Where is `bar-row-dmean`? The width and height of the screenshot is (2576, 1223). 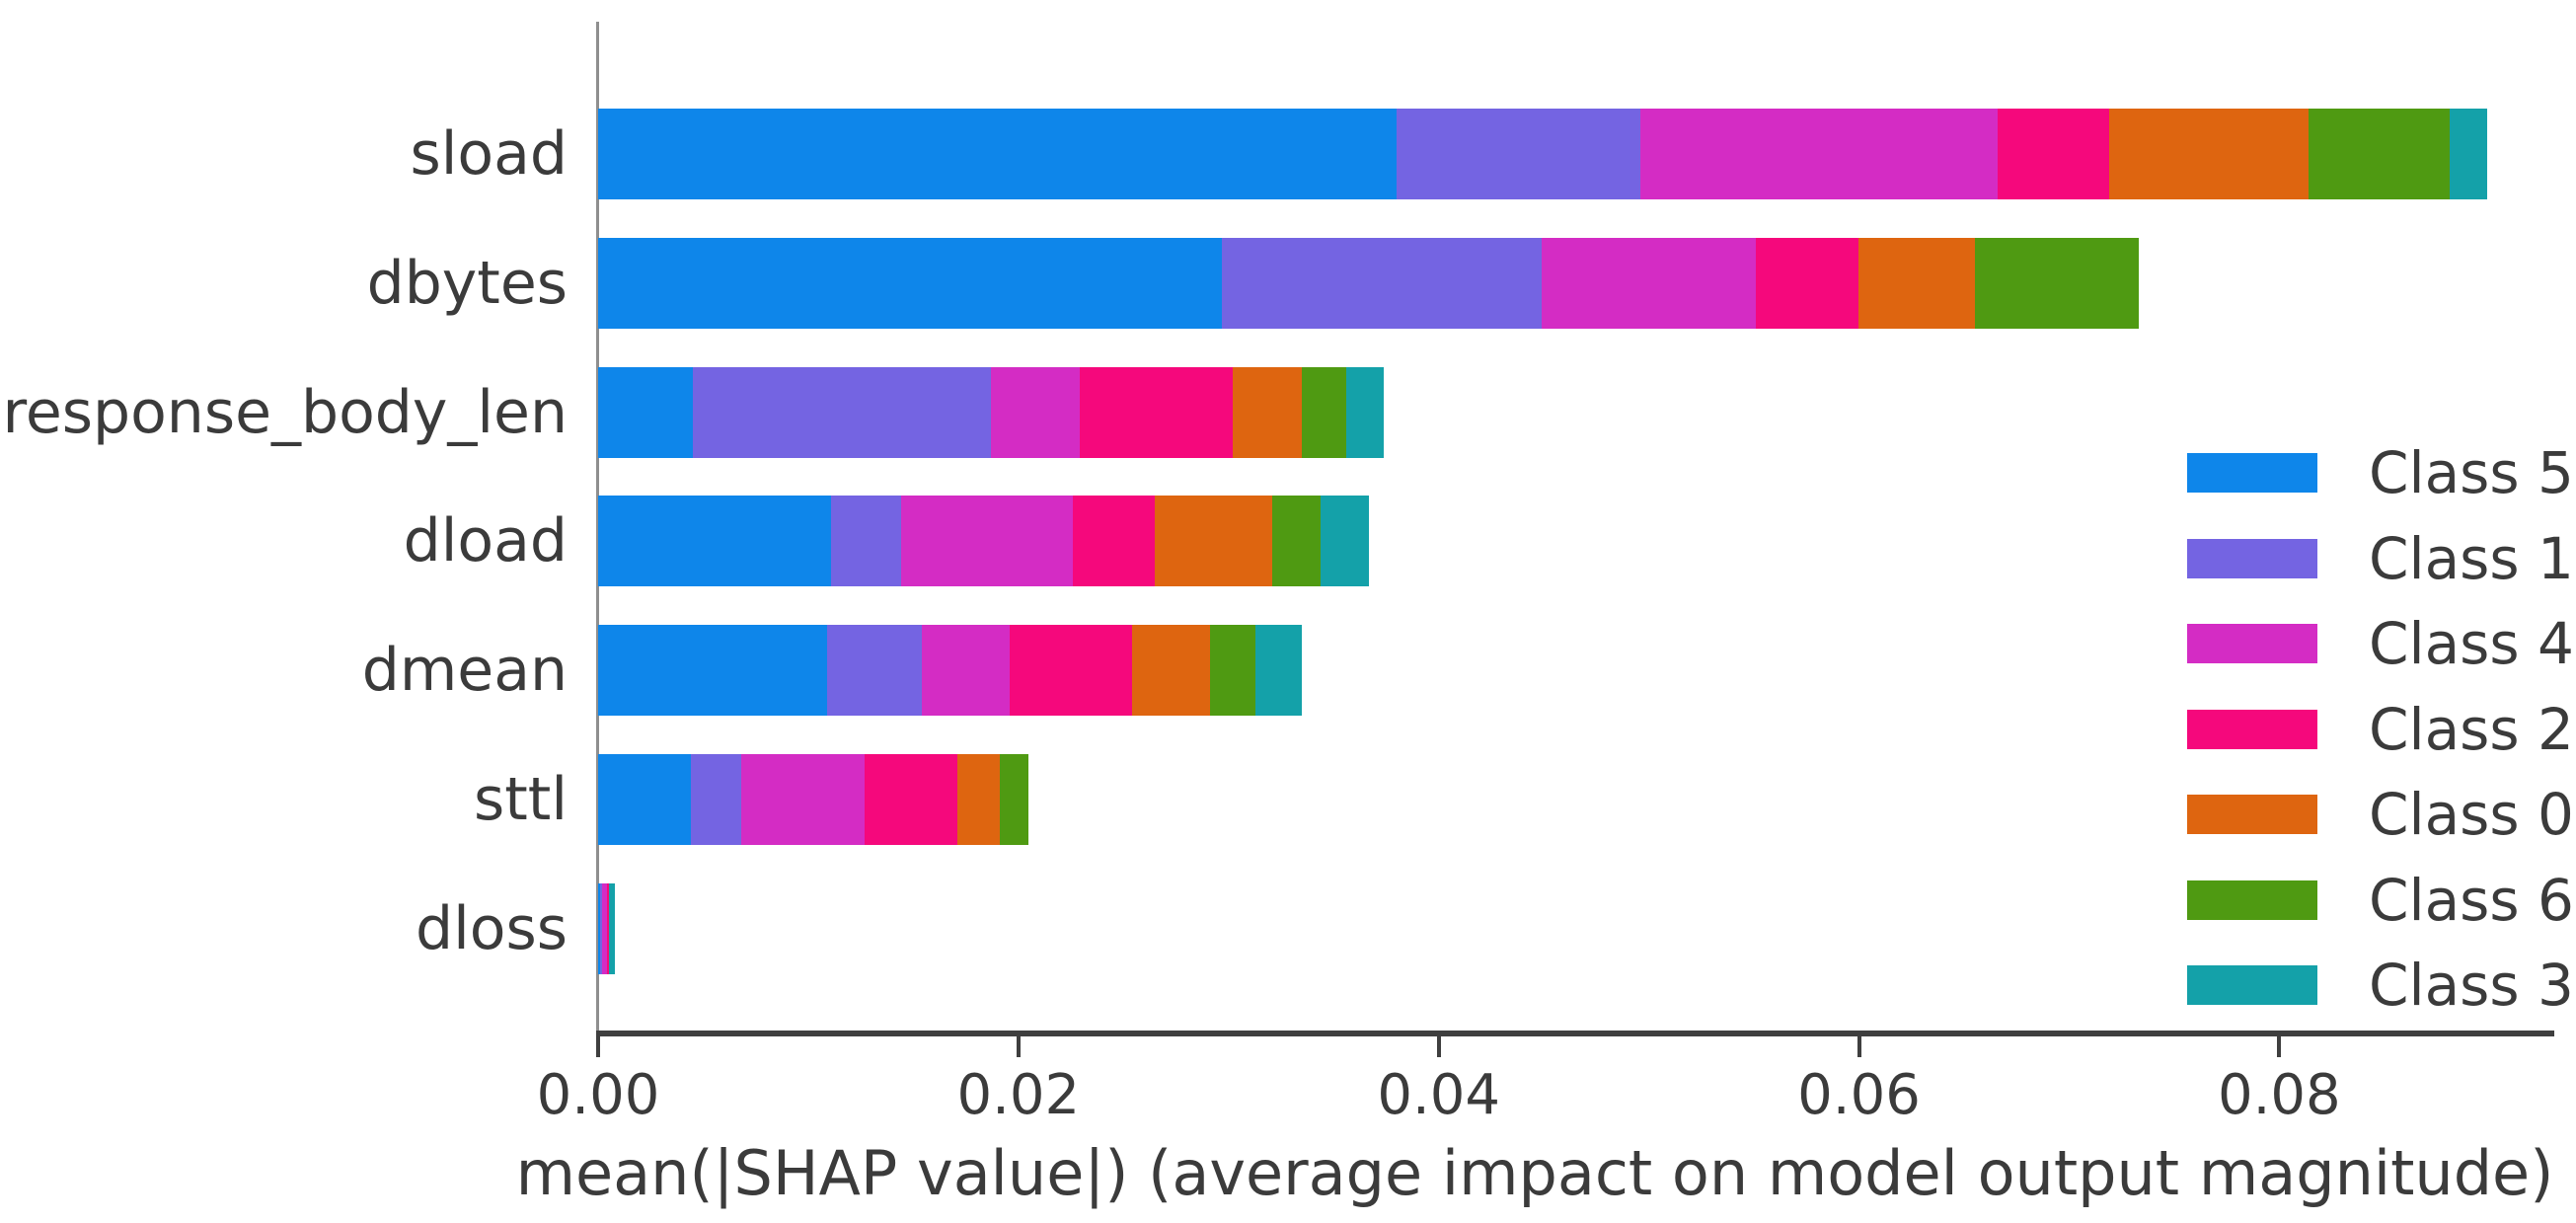
bar-row-dmean is located at coordinates (1574, 671).